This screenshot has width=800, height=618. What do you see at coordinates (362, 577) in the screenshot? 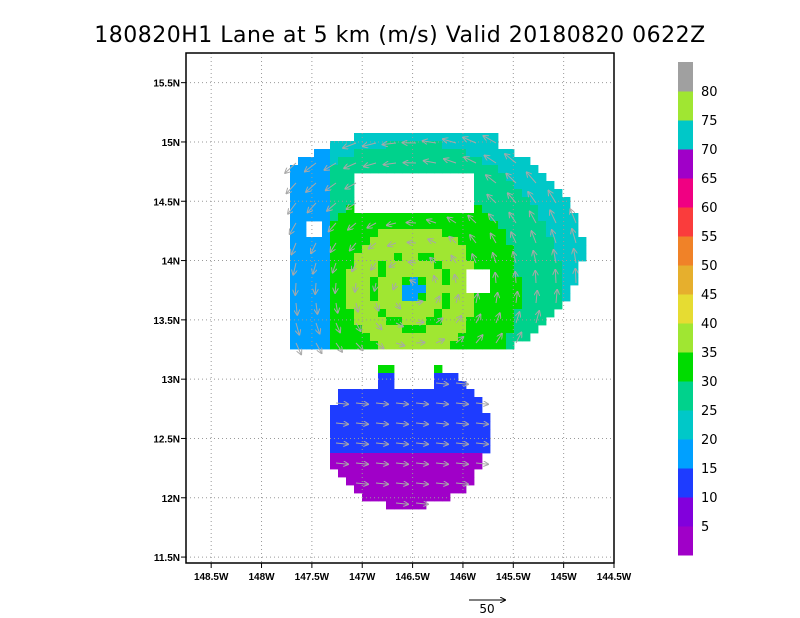
I see `x-tick-label: 147W` at bounding box center [362, 577].